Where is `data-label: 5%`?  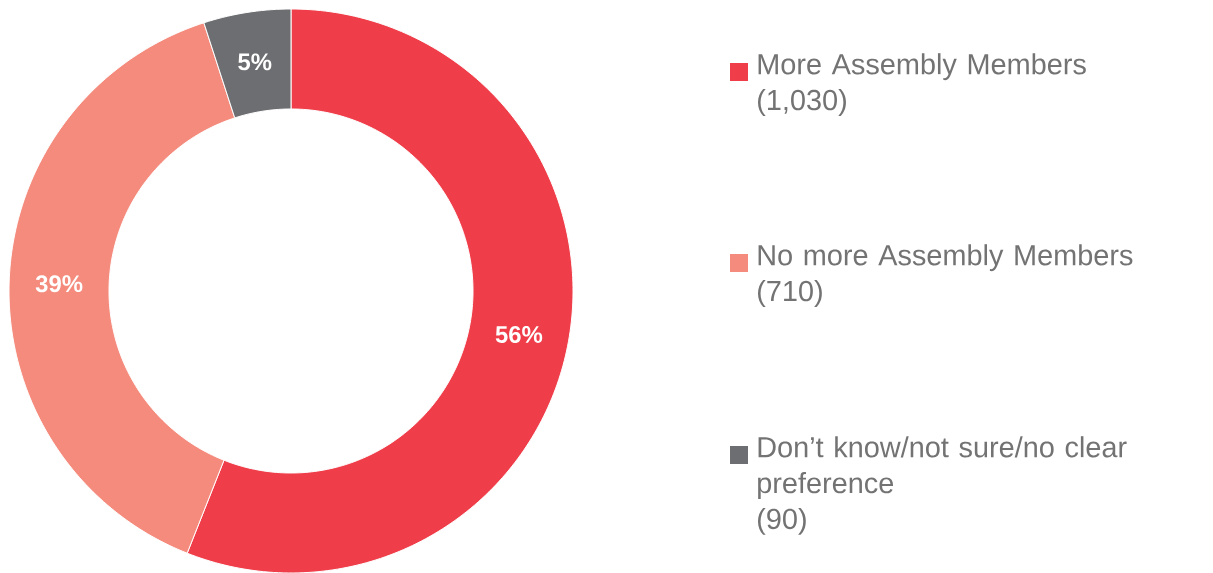 data-label: 5% is located at coordinates (255, 62).